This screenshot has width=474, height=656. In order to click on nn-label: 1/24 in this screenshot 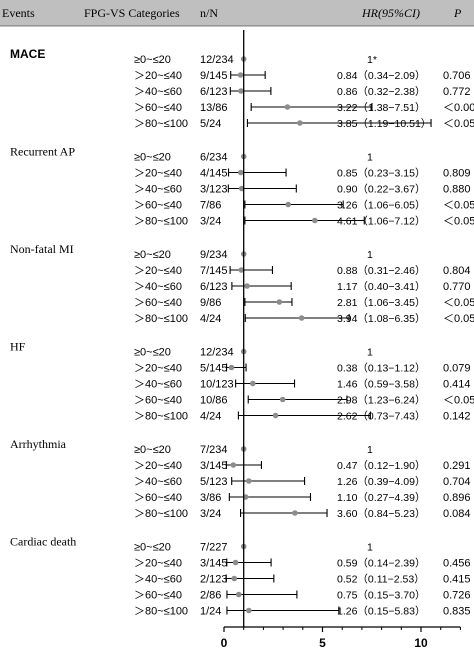, I will do `click(210, 612)`.